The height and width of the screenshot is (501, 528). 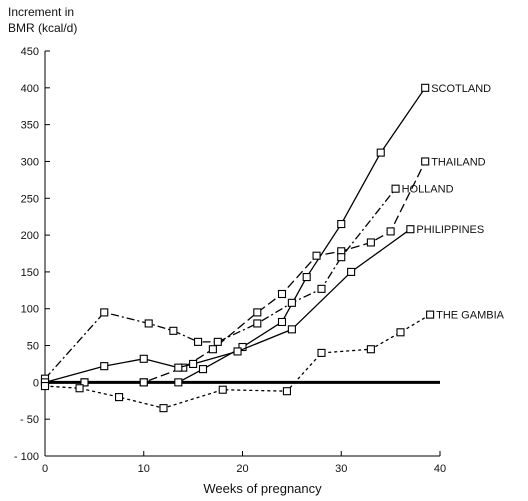 What do you see at coordinates (30, 199) in the screenshot?
I see `y-tick-label: 250` at bounding box center [30, 199].